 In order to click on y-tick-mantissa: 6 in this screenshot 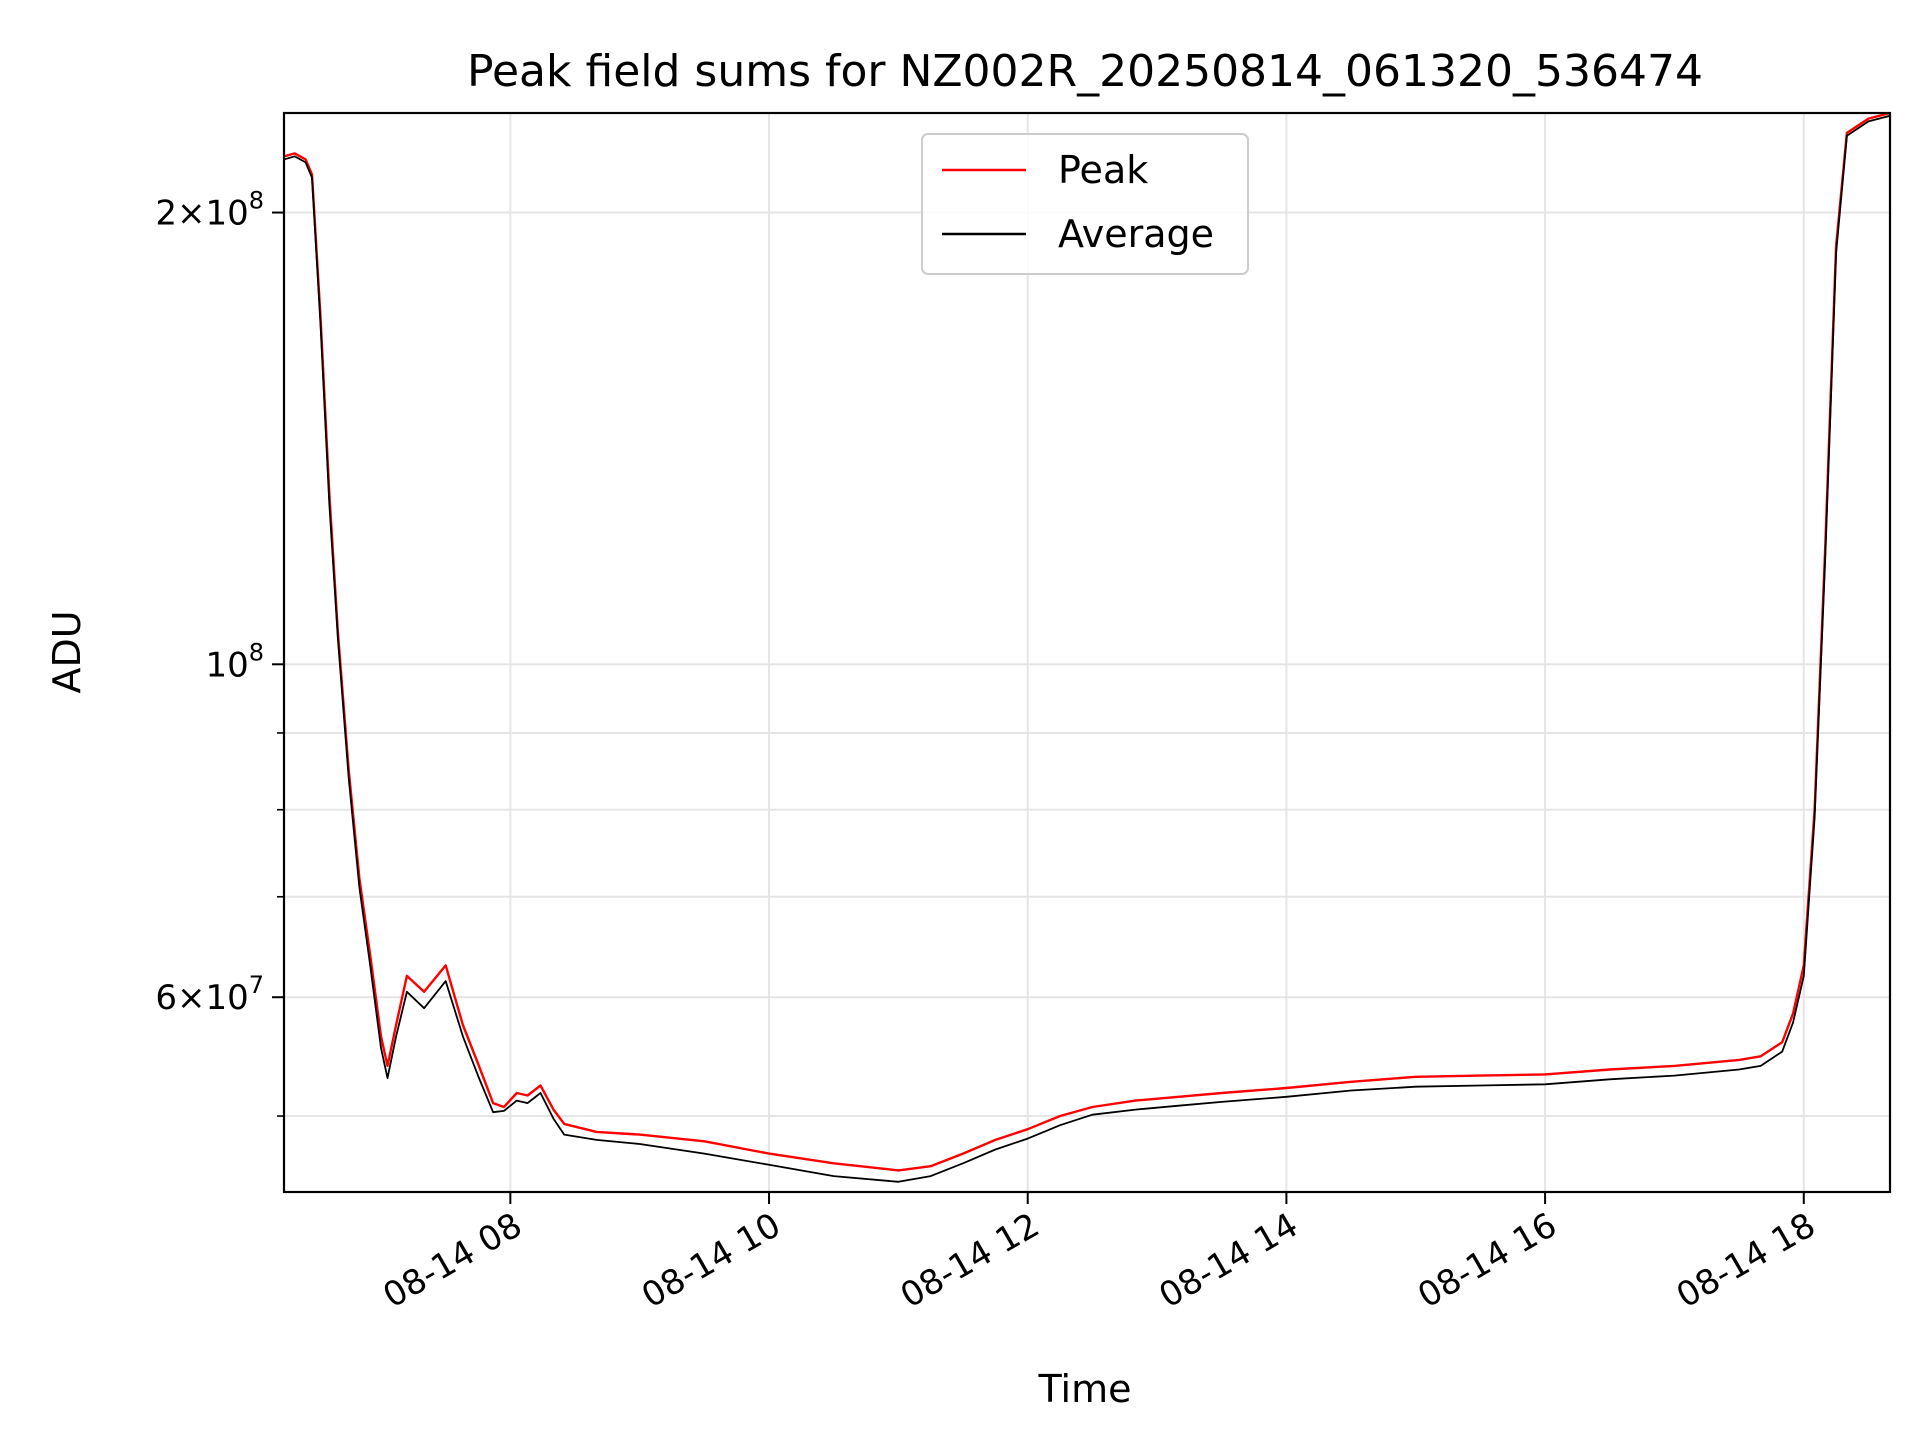, I will do `click(166, 998)`.